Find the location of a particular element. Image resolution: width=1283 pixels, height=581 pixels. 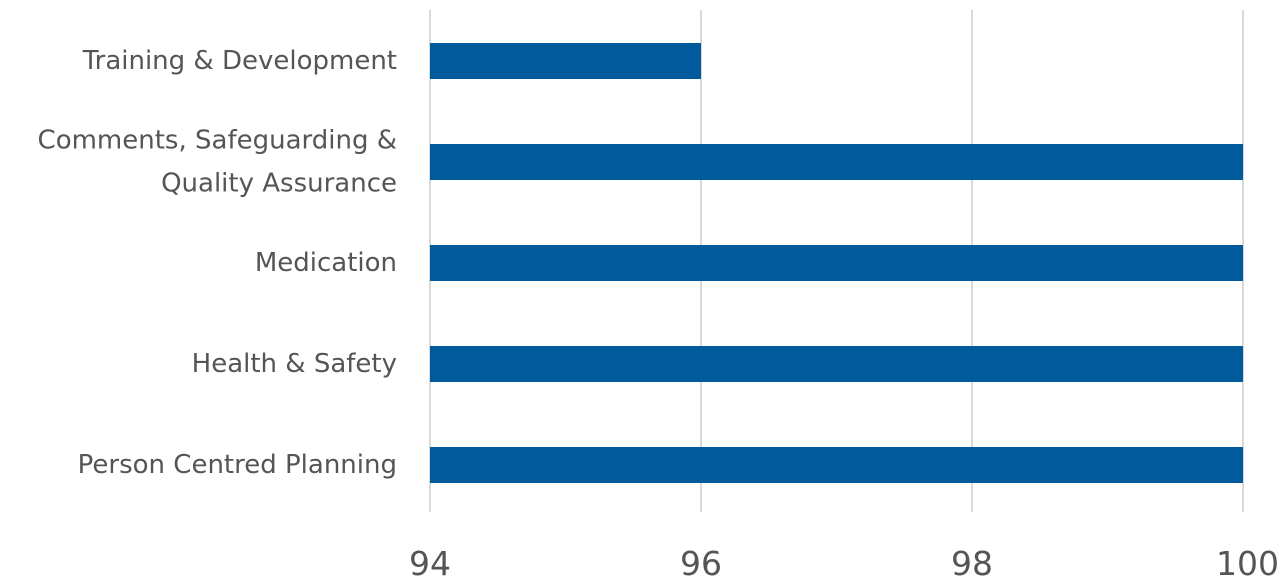

category-label-line: Quality Assurance is located at coordinates (279, 184).